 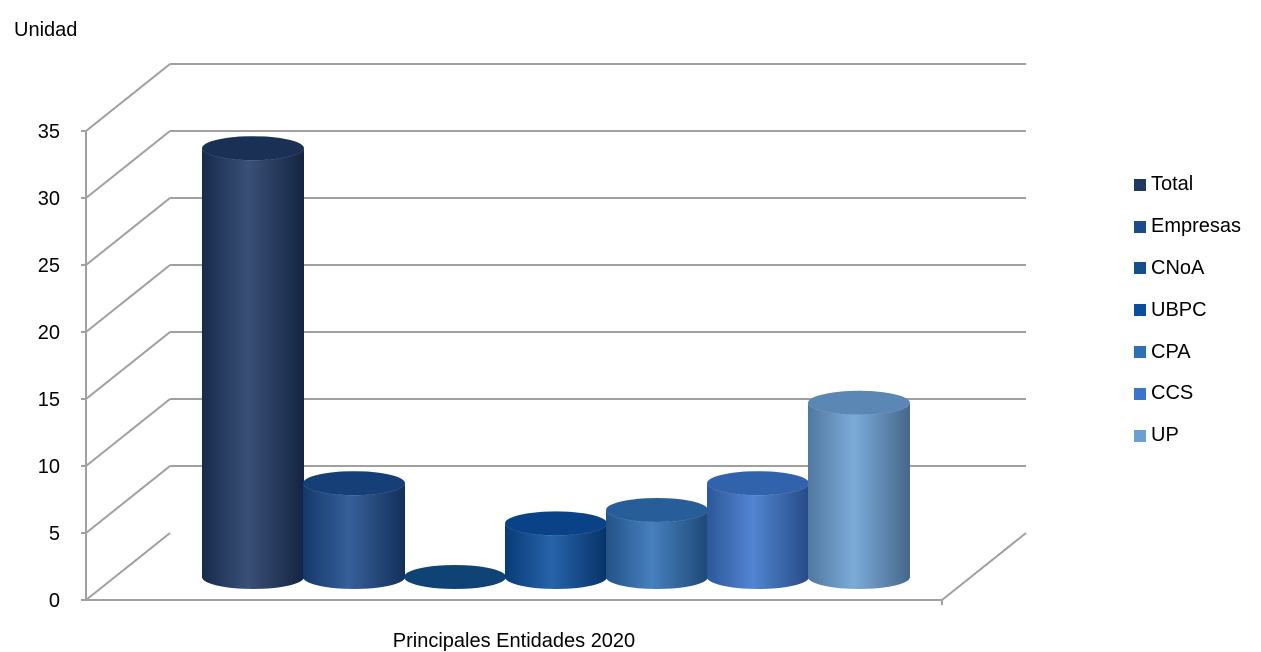 What do you see at coordinates (49, 400) in the screenshot?
I see `y-tick-label: 15` at bounding box center [49, 400].